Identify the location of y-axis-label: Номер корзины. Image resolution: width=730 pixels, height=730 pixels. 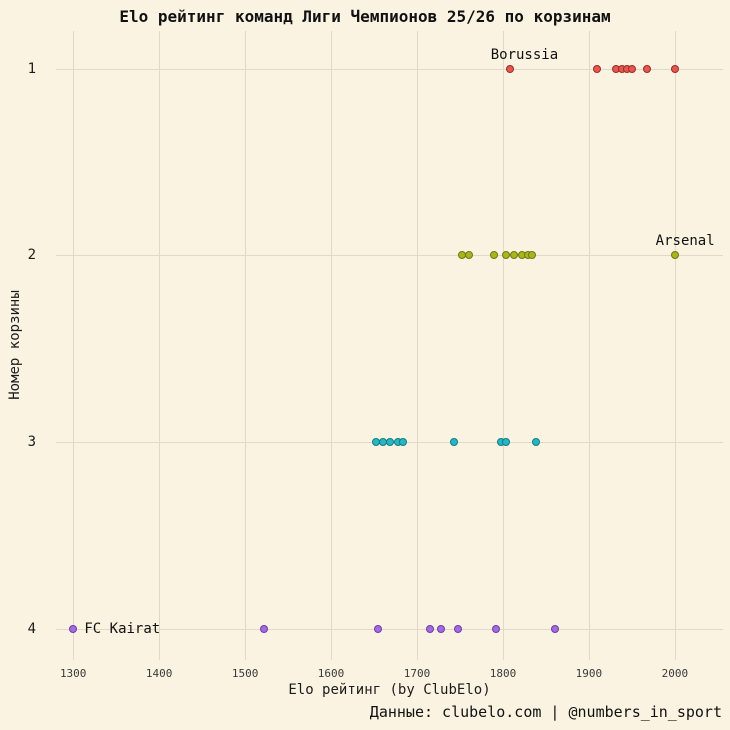
(15, 345).